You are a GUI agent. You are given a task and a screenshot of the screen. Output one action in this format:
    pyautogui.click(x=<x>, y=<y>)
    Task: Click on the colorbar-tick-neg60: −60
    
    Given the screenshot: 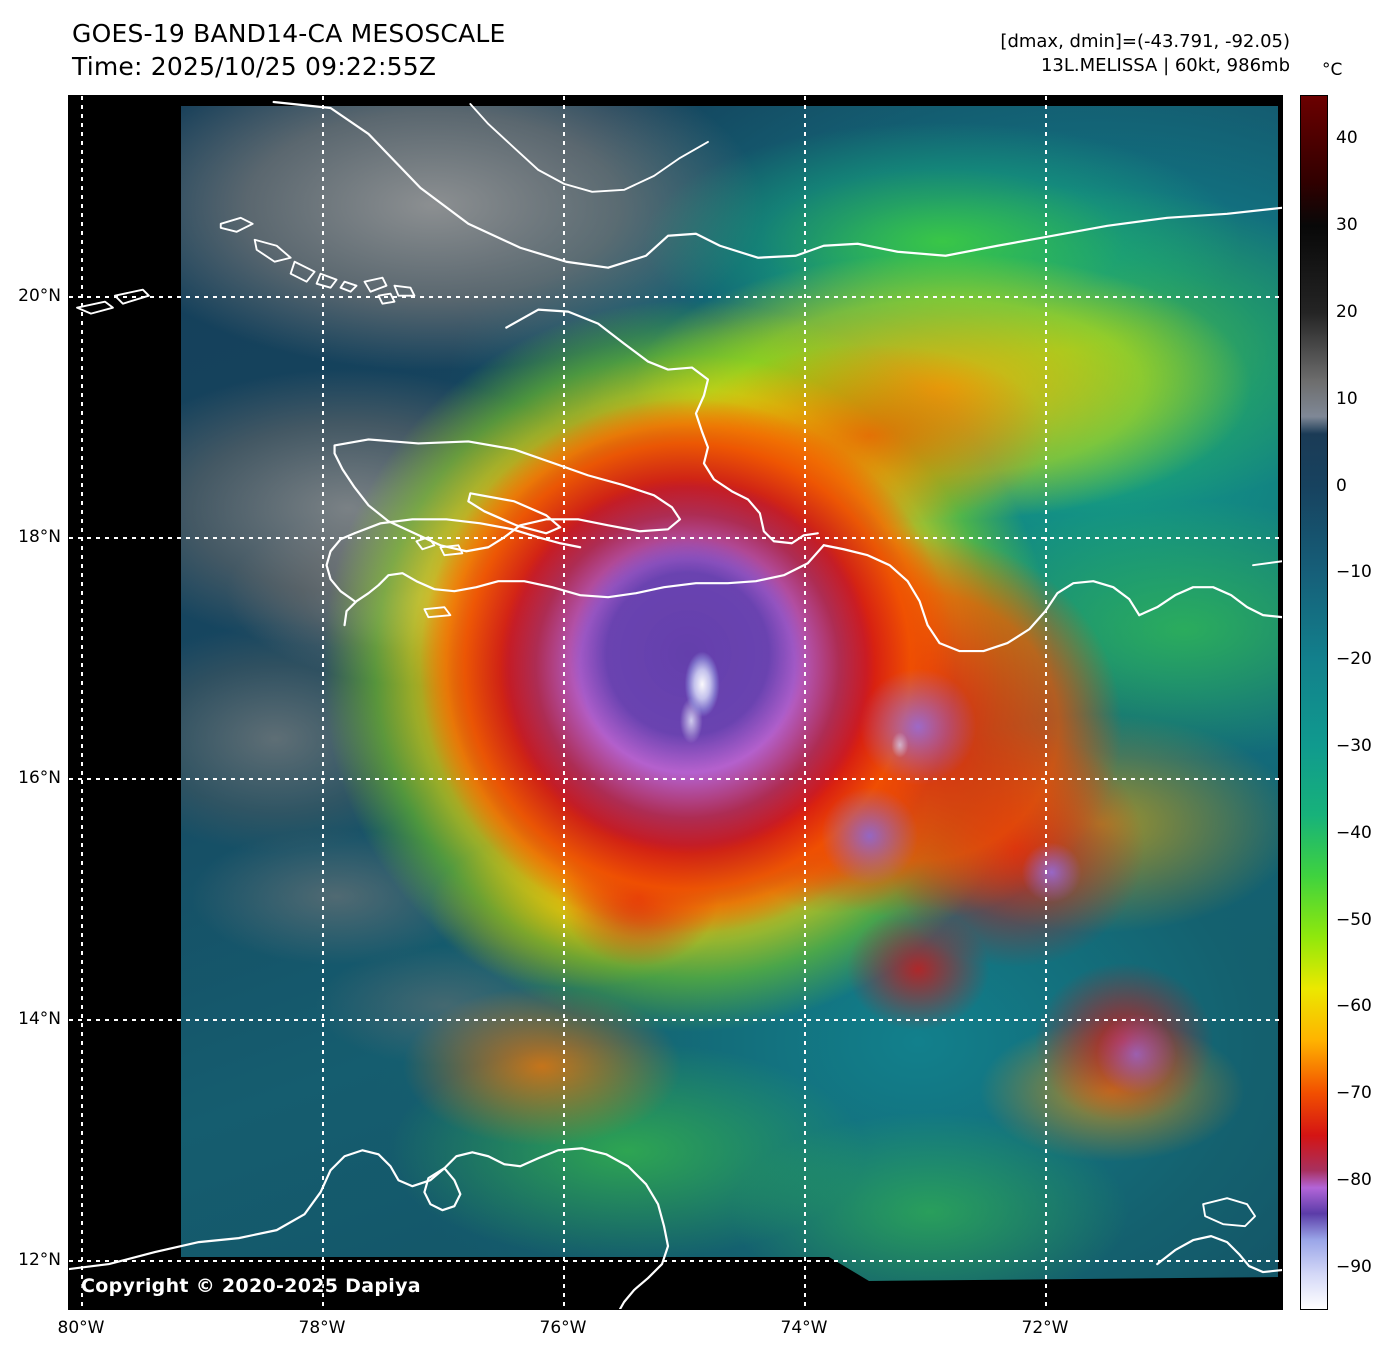 What is the action you would take?
    pyautogui.click(x=1354, y=1006)
    